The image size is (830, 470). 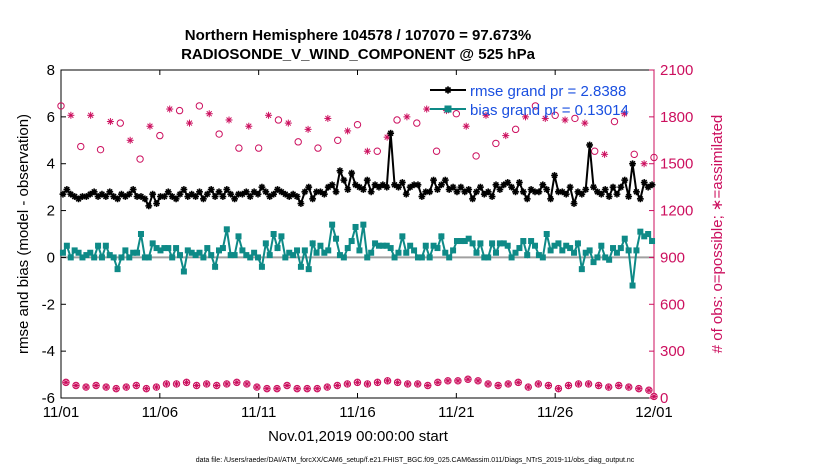 I want to click on y-tick-label-right: 600, so click(x=672, y=304).